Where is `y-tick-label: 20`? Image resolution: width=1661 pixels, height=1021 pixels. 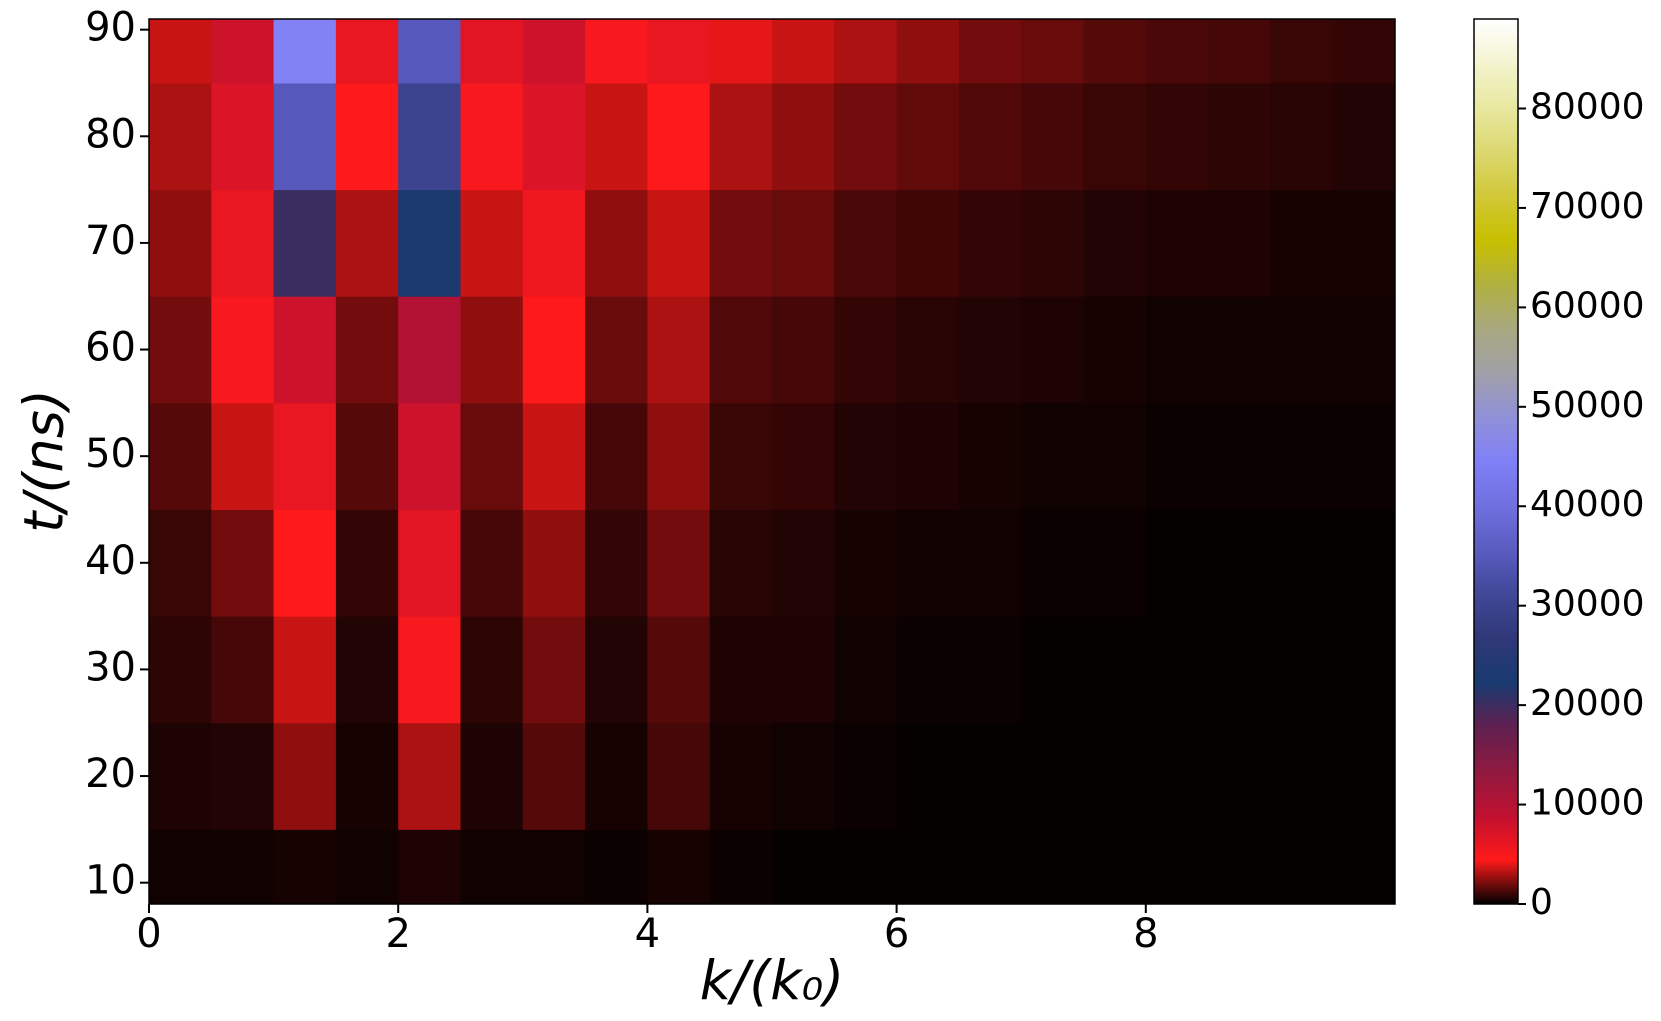
y-tick-label: 20 is located at coordinates (110, 774).